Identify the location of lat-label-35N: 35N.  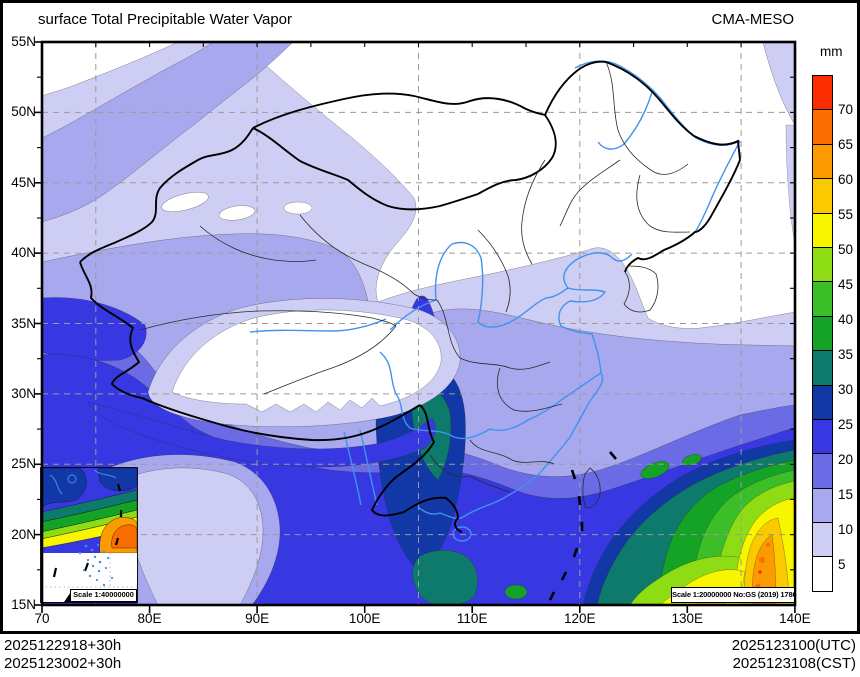
(23, 323).